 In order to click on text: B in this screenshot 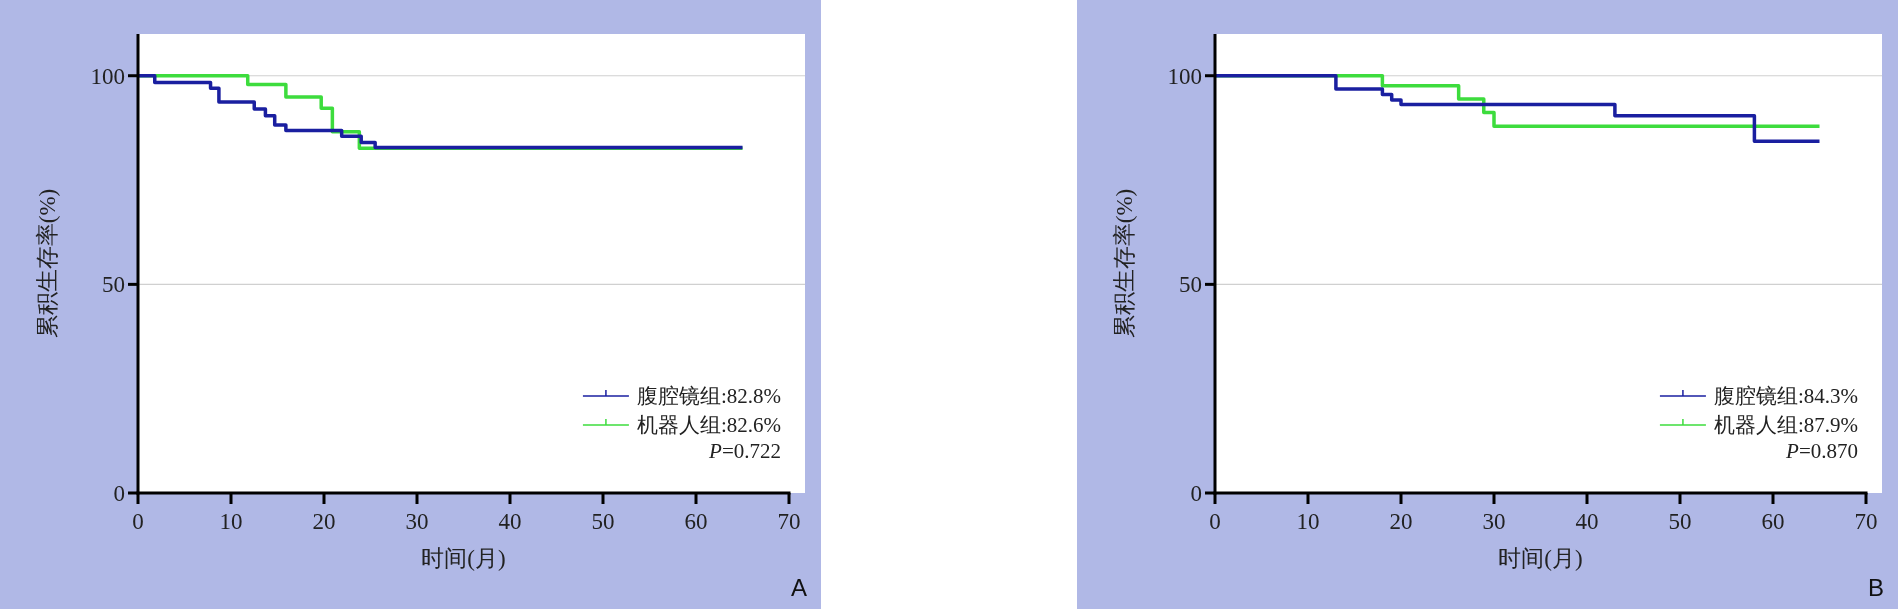, I will do `click(1875, 587)`.